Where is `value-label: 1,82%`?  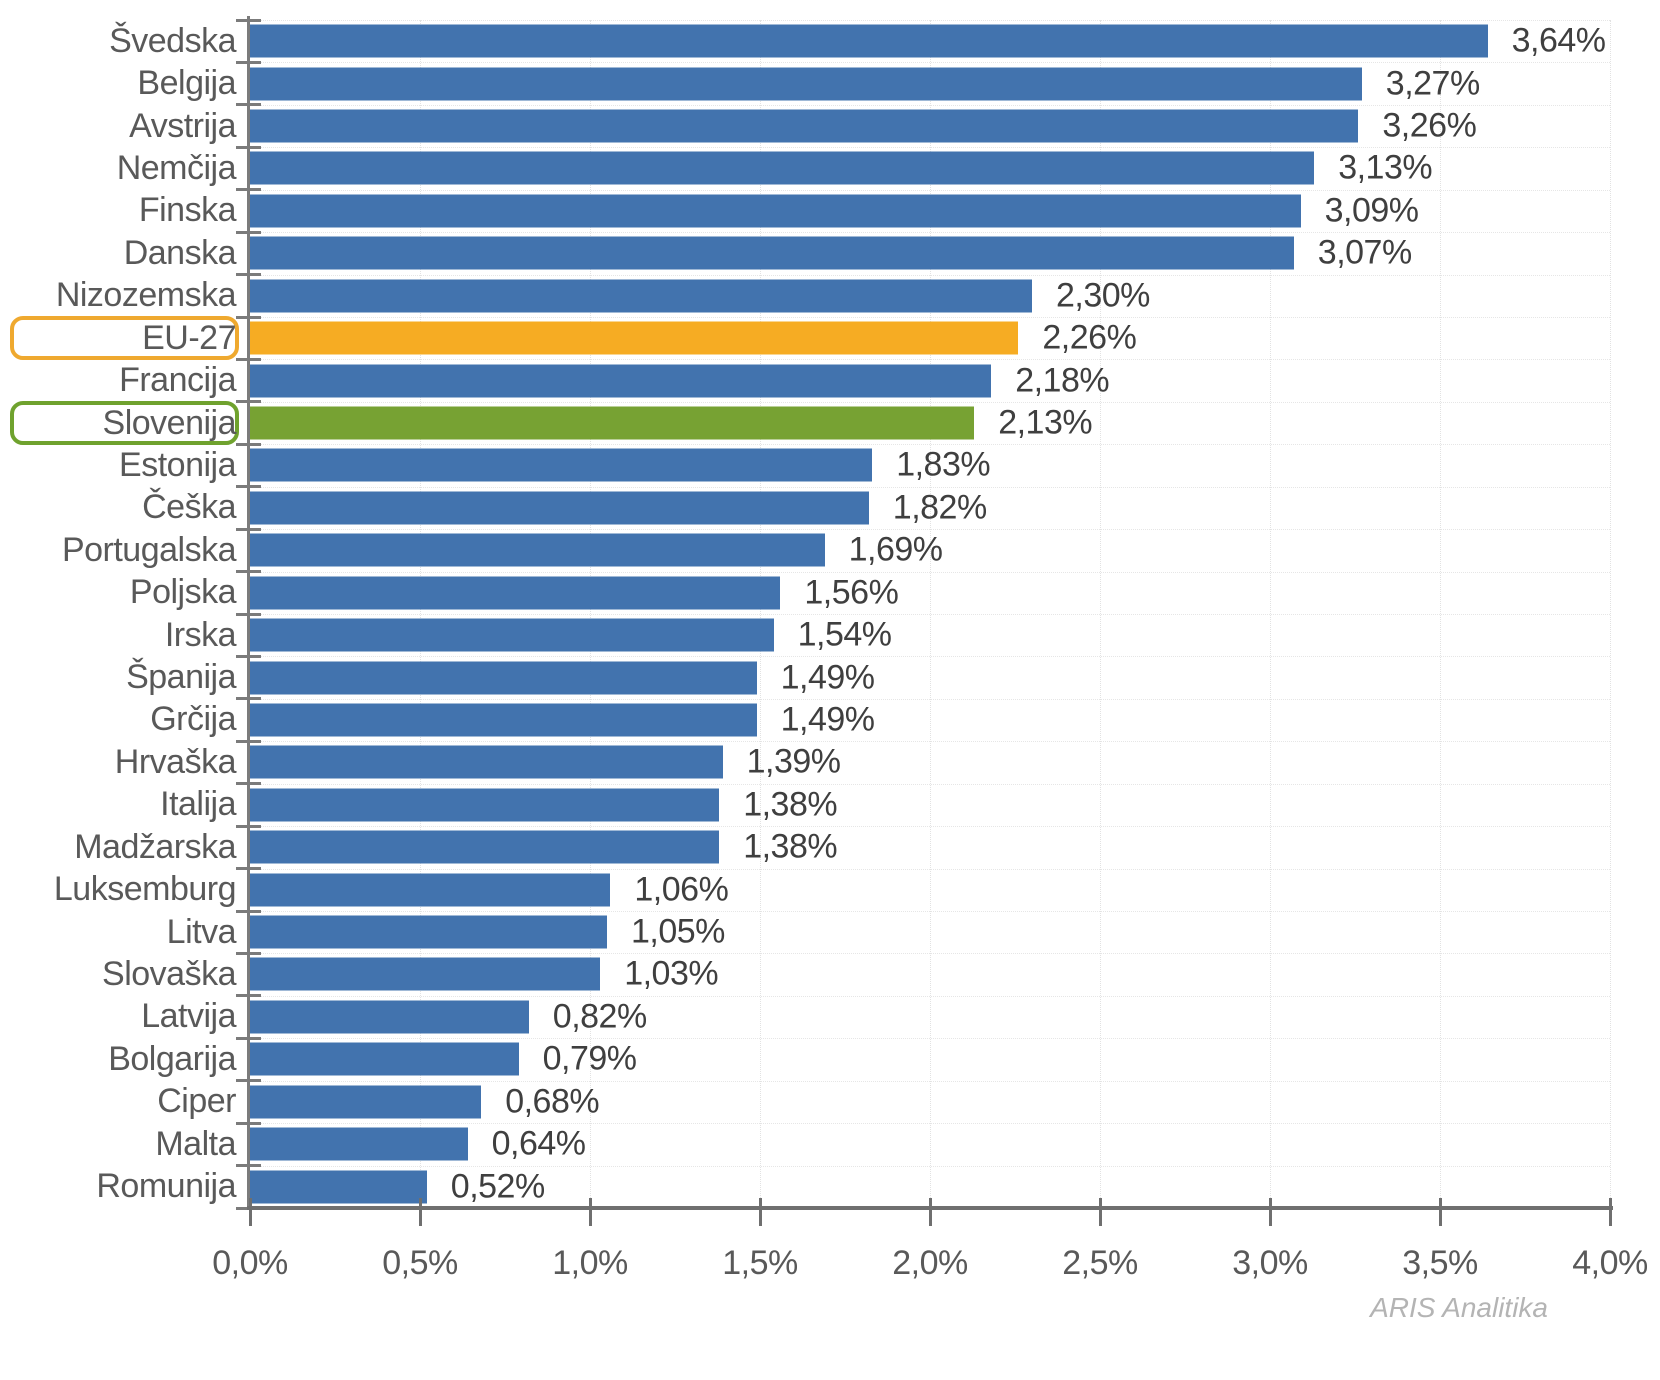
value-label: 1,82% is located at coordinates (939, 507).